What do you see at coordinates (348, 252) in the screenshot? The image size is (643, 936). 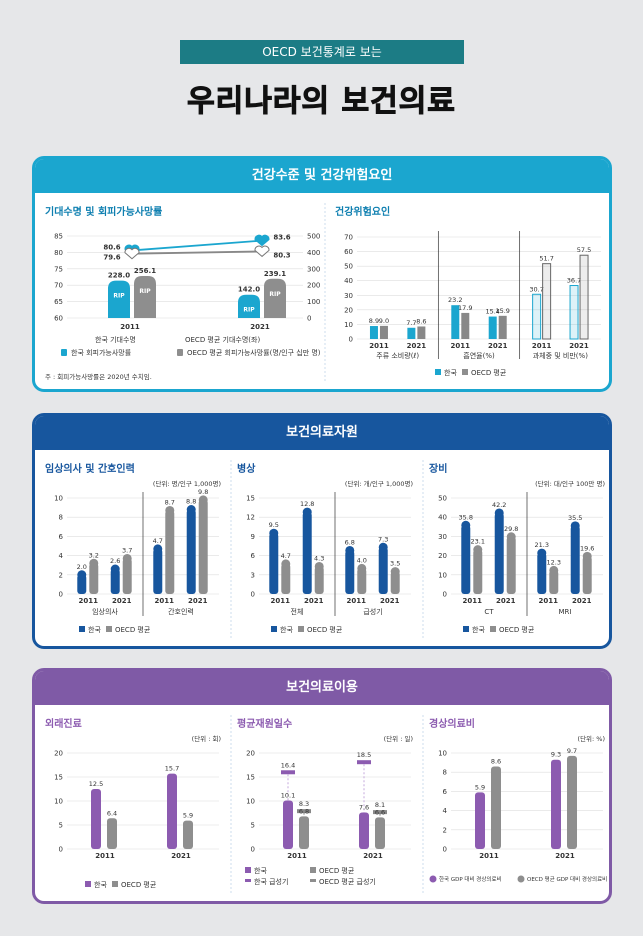 I see `risk-tick: 60` at bounding box center [348, 252].